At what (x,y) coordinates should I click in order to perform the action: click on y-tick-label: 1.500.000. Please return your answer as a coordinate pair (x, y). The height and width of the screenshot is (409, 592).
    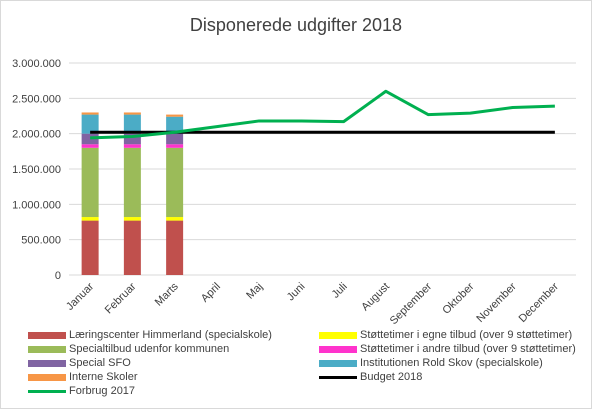
    Looking at the image, I should click on (36, 170).